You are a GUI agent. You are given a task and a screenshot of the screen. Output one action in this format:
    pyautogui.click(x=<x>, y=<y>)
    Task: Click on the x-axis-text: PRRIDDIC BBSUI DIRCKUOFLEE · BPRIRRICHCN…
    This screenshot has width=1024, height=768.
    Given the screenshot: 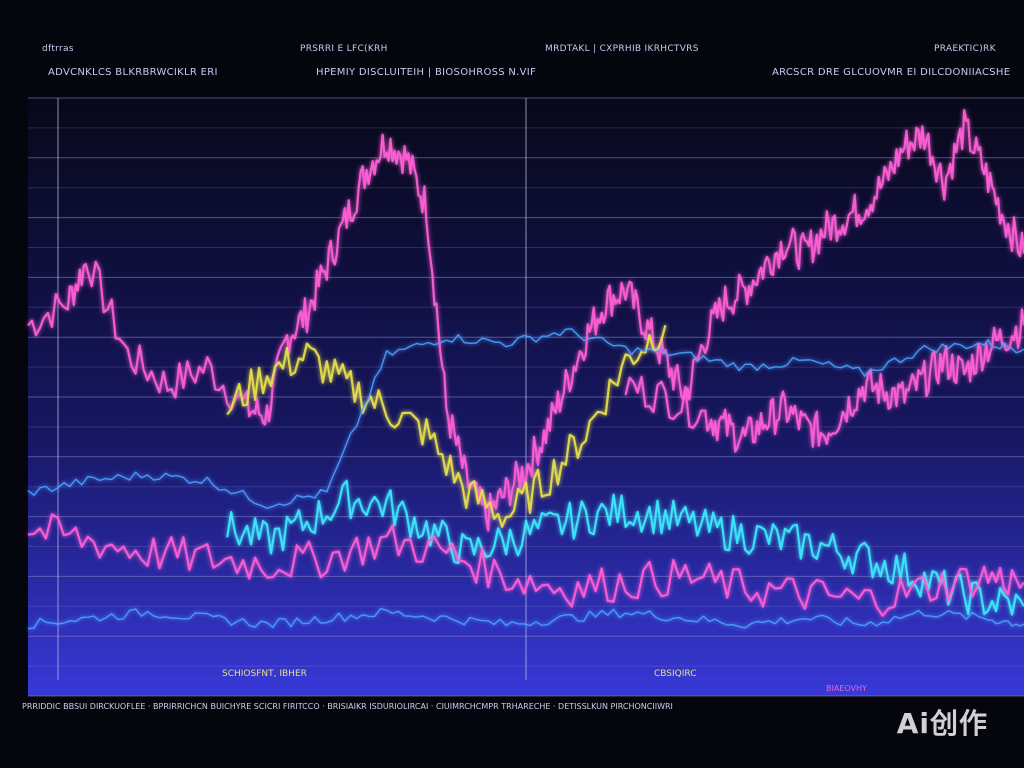 What is the action you would take?
    pyautogui.click(x=347, y=706)
    